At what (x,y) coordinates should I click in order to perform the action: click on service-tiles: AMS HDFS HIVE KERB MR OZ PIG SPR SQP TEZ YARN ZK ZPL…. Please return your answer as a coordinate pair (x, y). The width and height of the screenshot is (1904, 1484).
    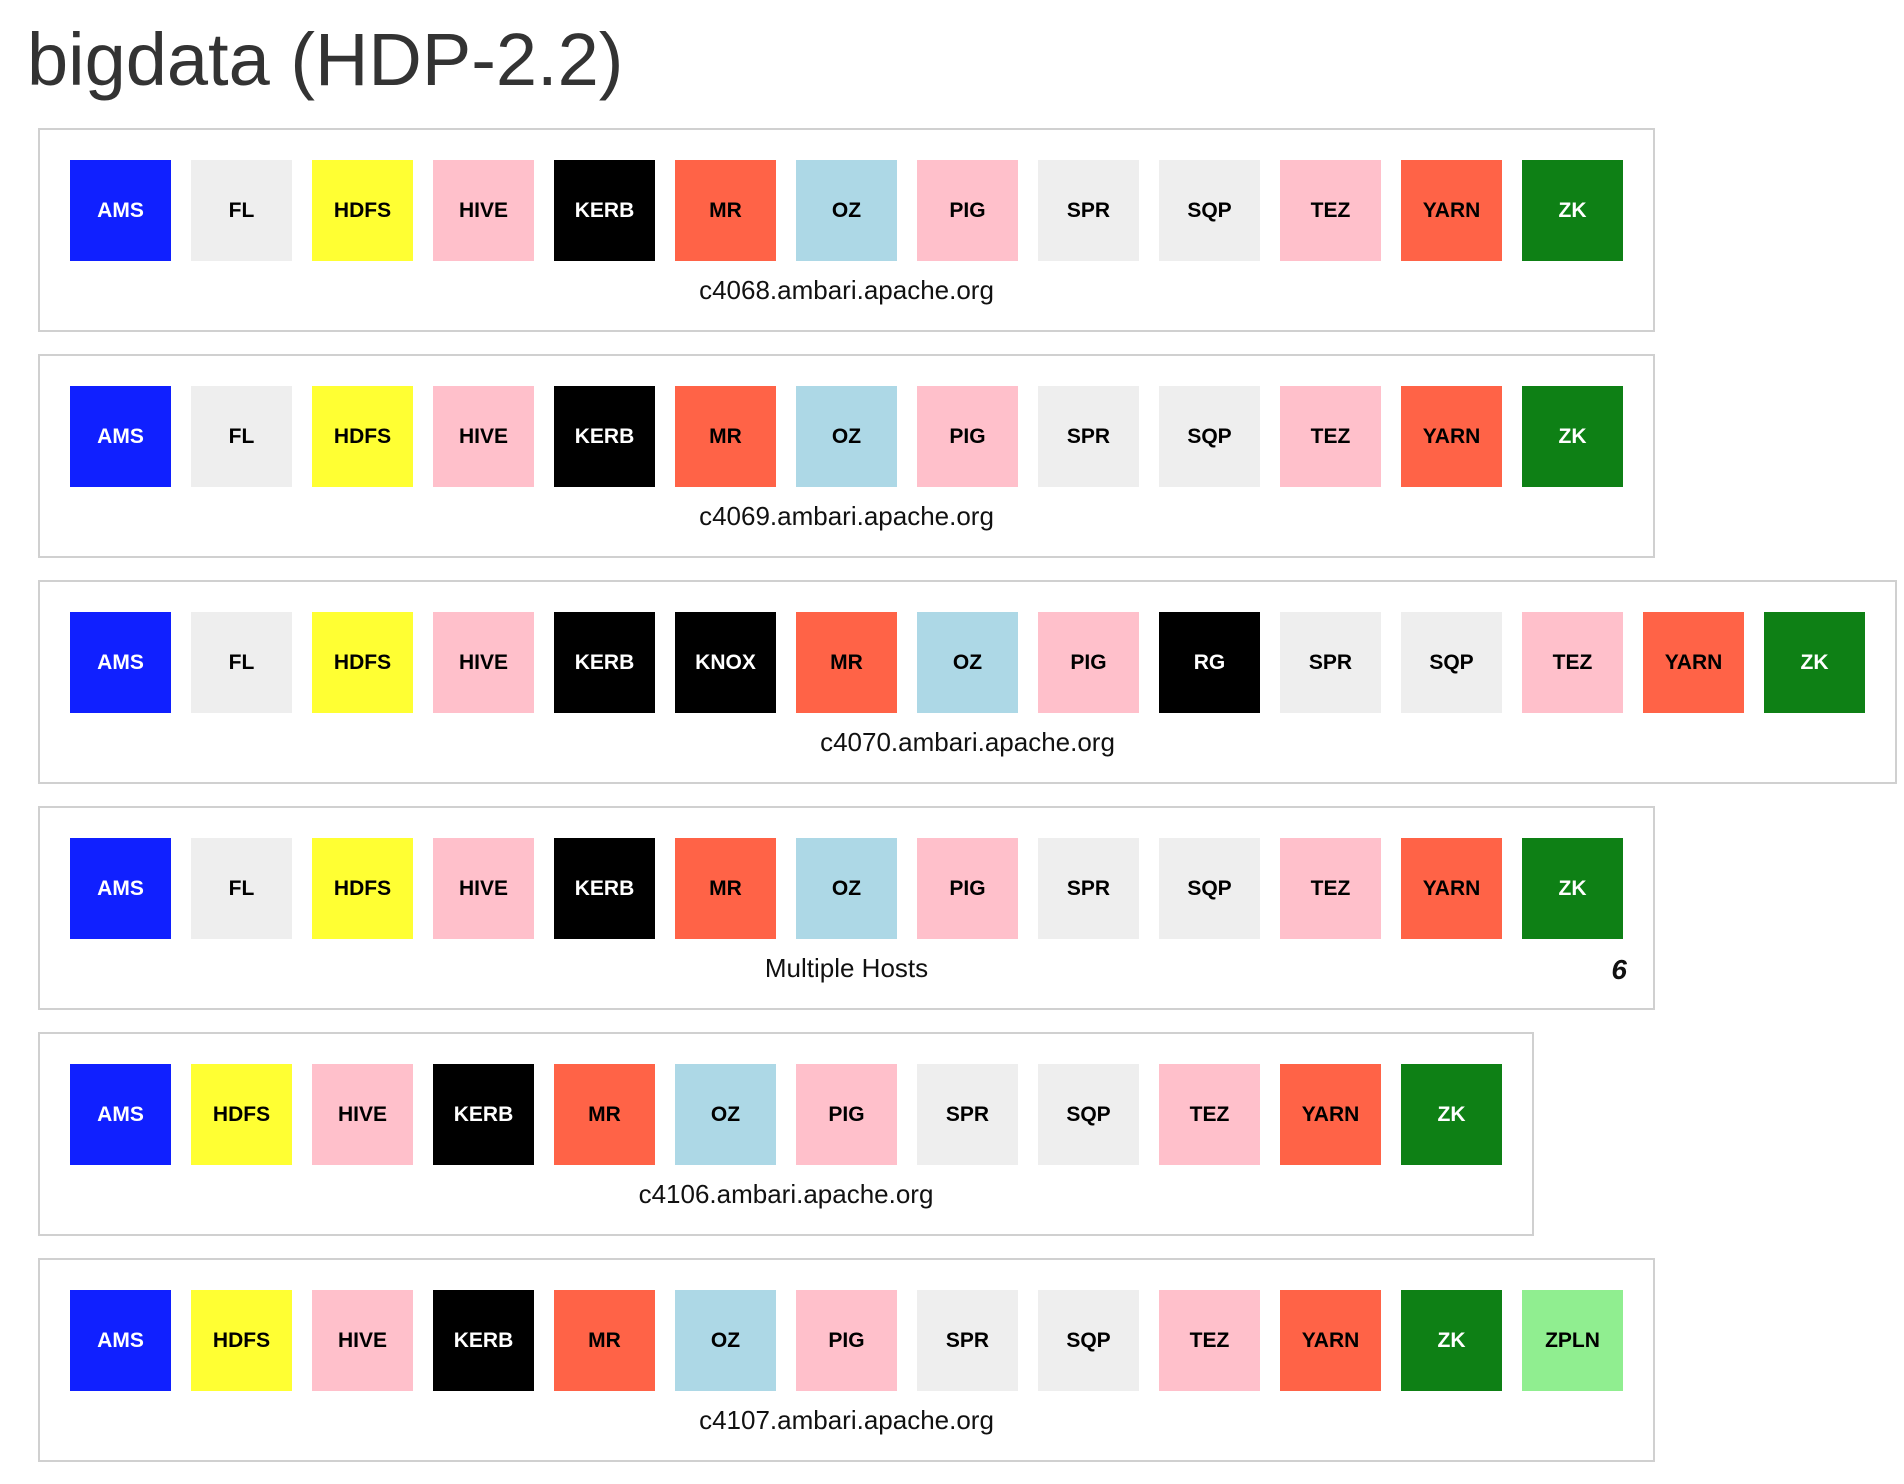
    Looking at the image, I should click on (846, 1340).